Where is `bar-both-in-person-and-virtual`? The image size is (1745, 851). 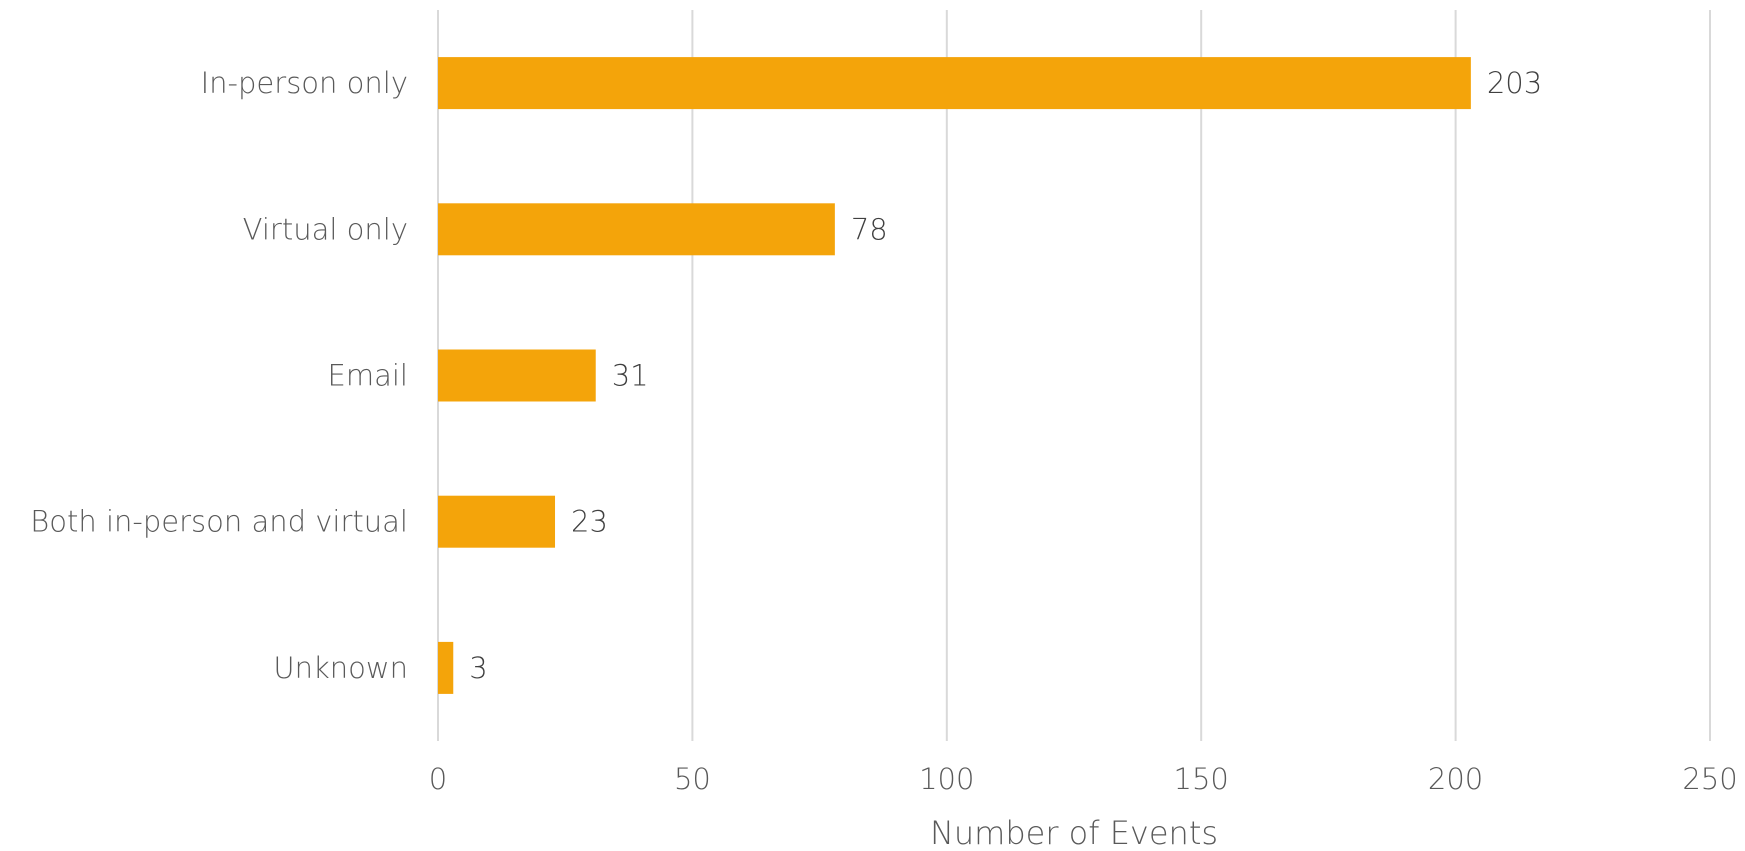
bar-both-in-person-and-virtual is located at coordinates (497, 521).